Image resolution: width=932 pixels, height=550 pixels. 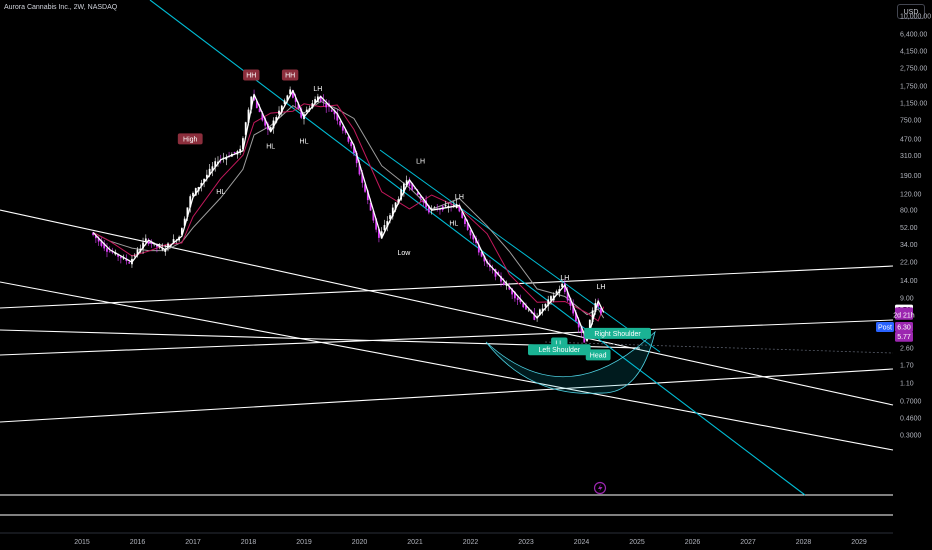 I want to click on price-badge-label: 6.30, so click(x=904, y=327).